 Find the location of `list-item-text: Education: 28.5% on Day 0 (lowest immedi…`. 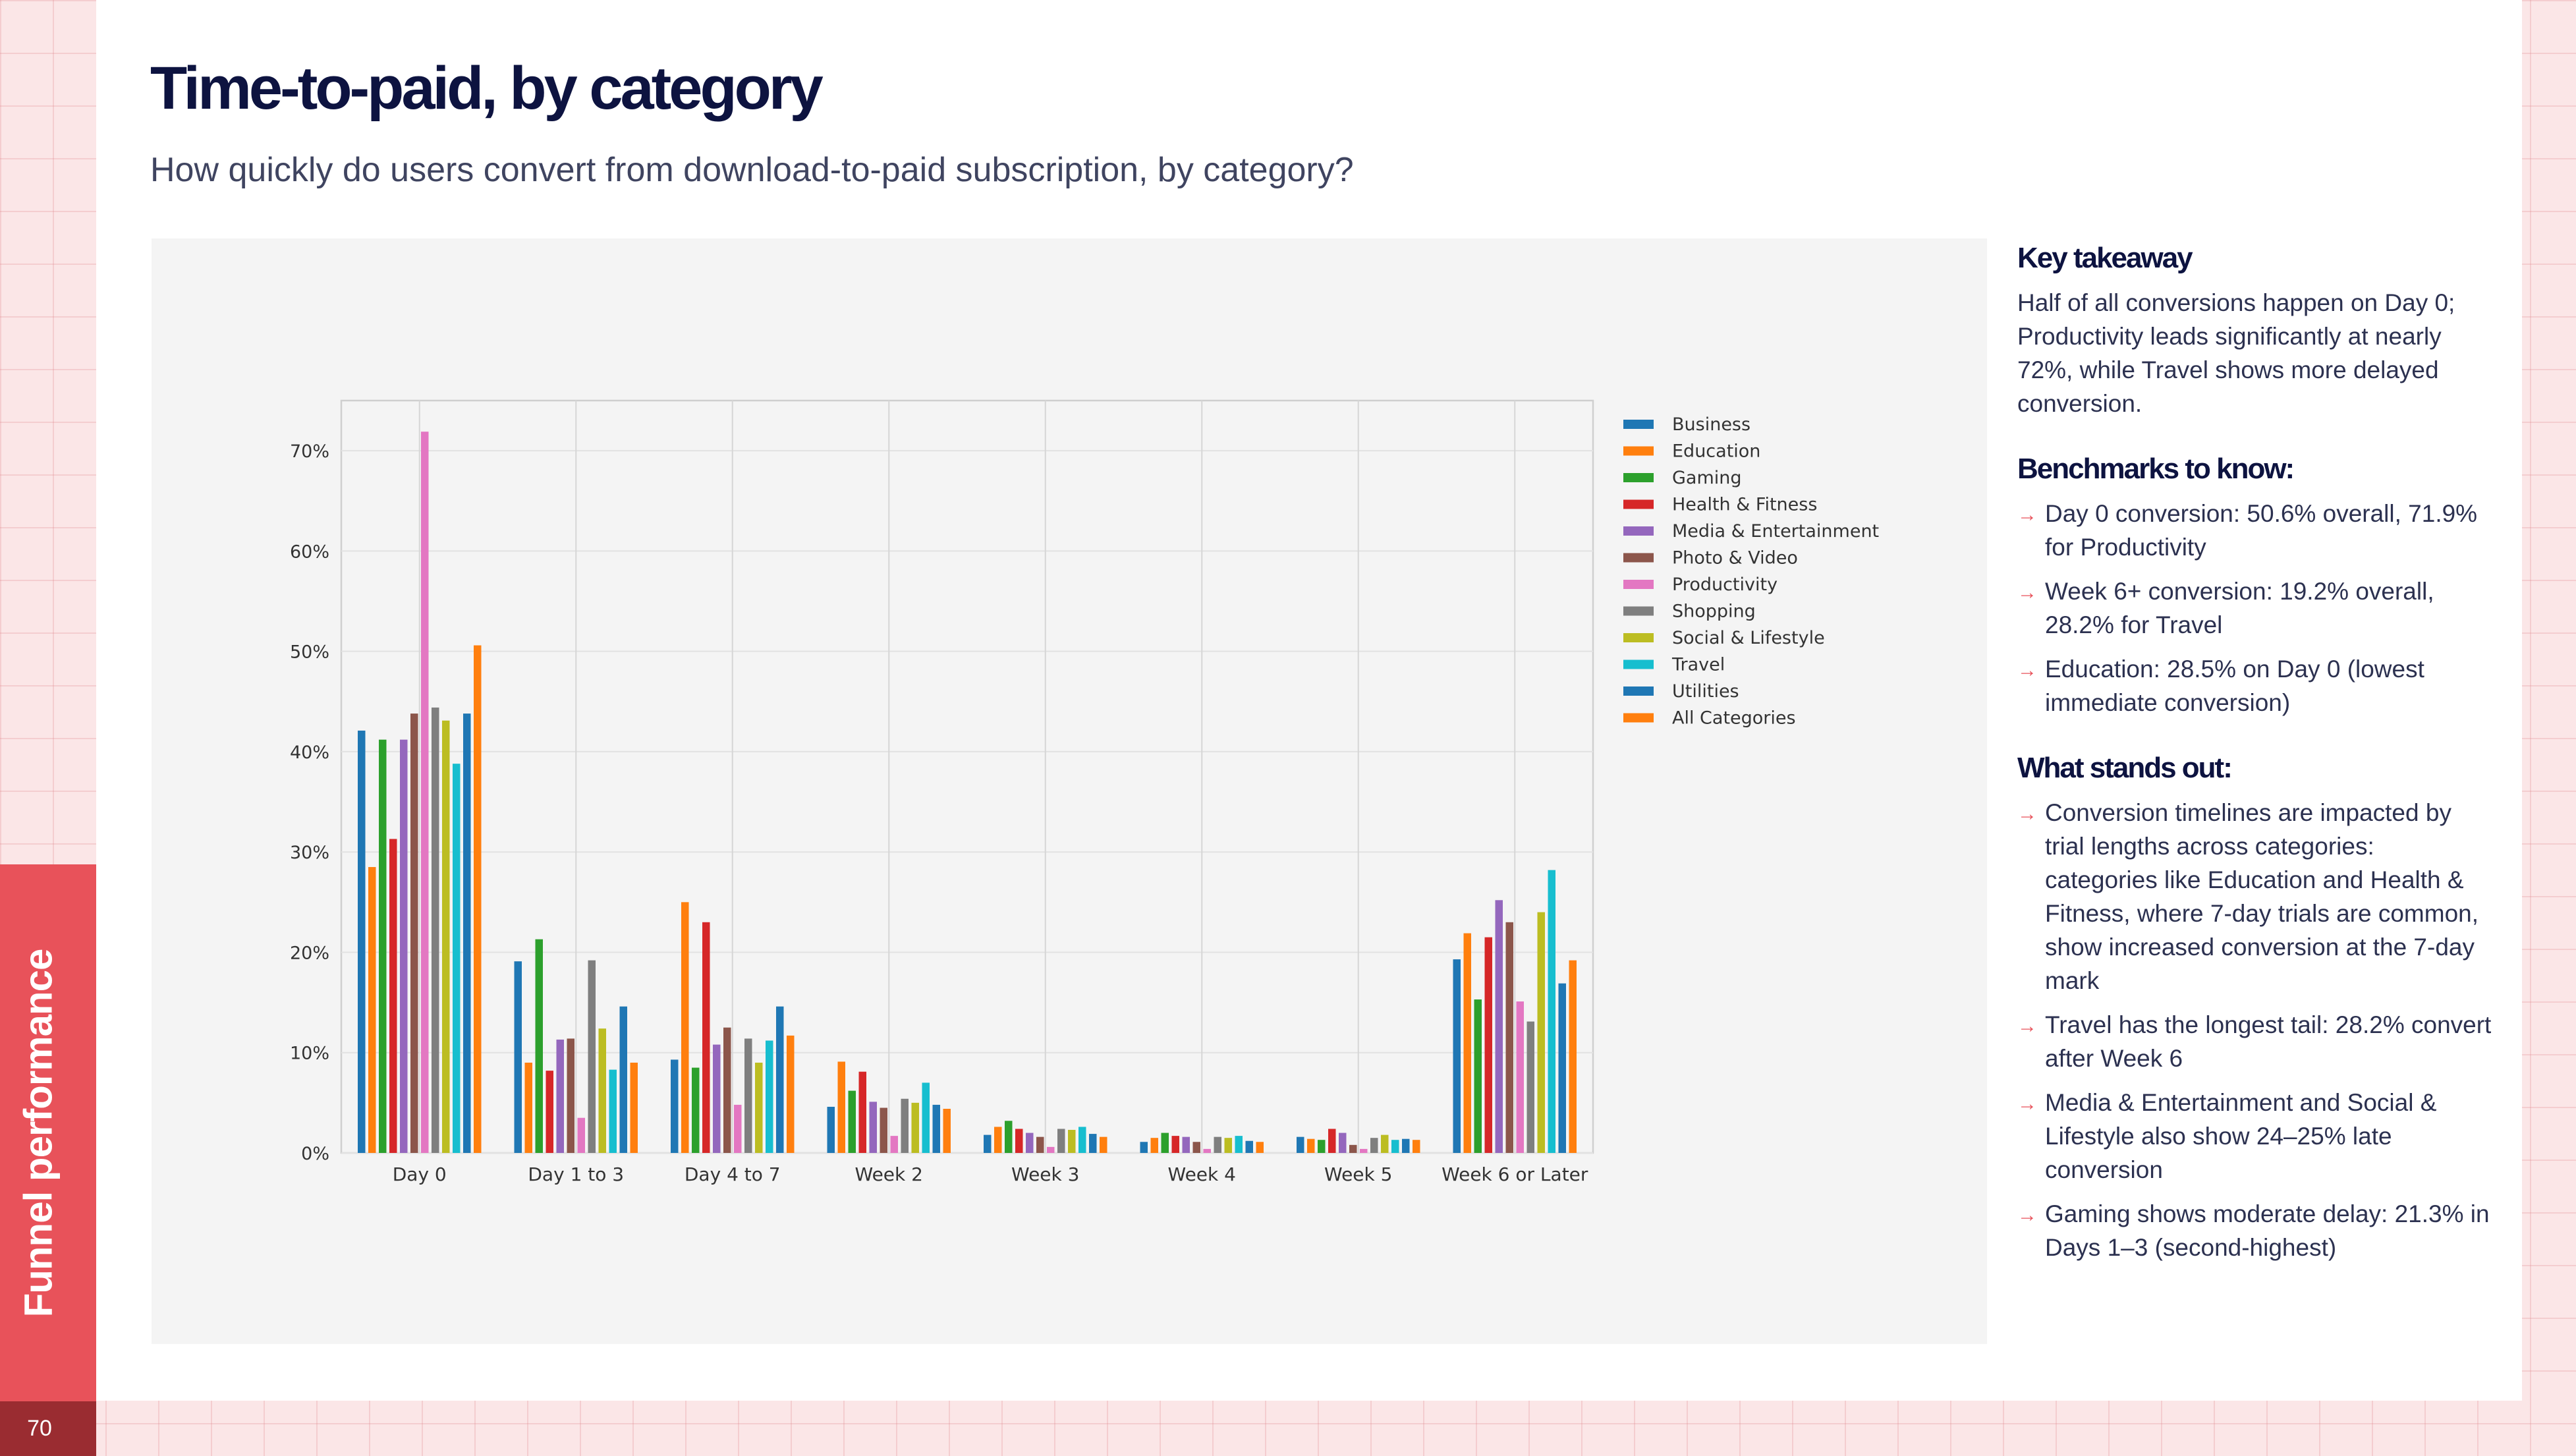

list-item-text: Education: 28.5% on Day 0 (lowest immedi… is located at coordinates (2234, 686).